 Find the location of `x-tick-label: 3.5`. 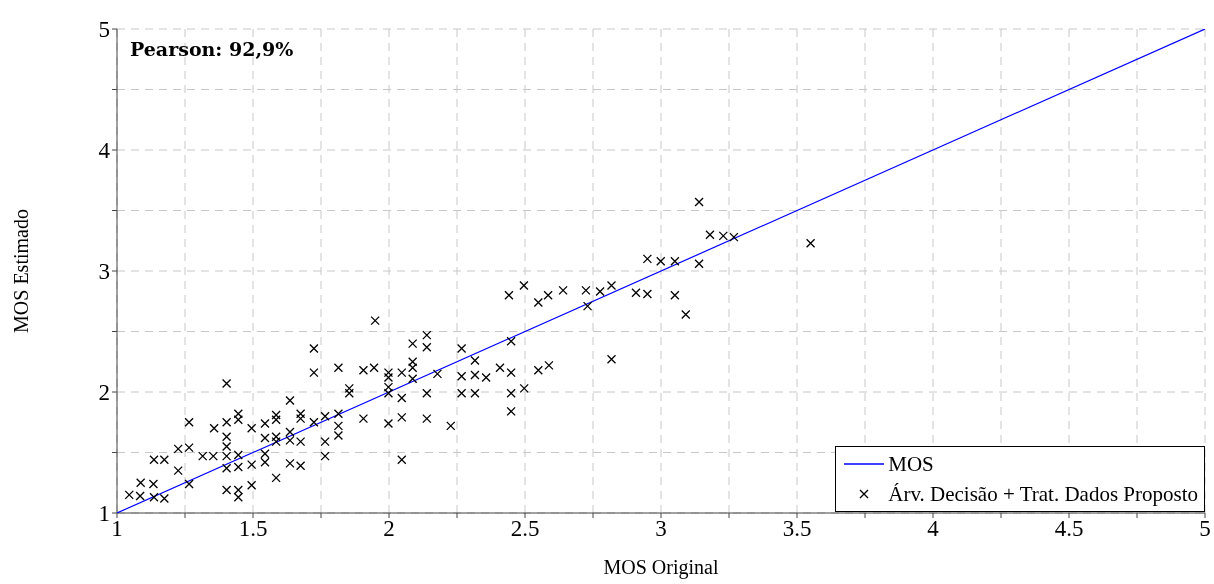

x-tick-label: 3.5 is located at coordinates (797, 529).